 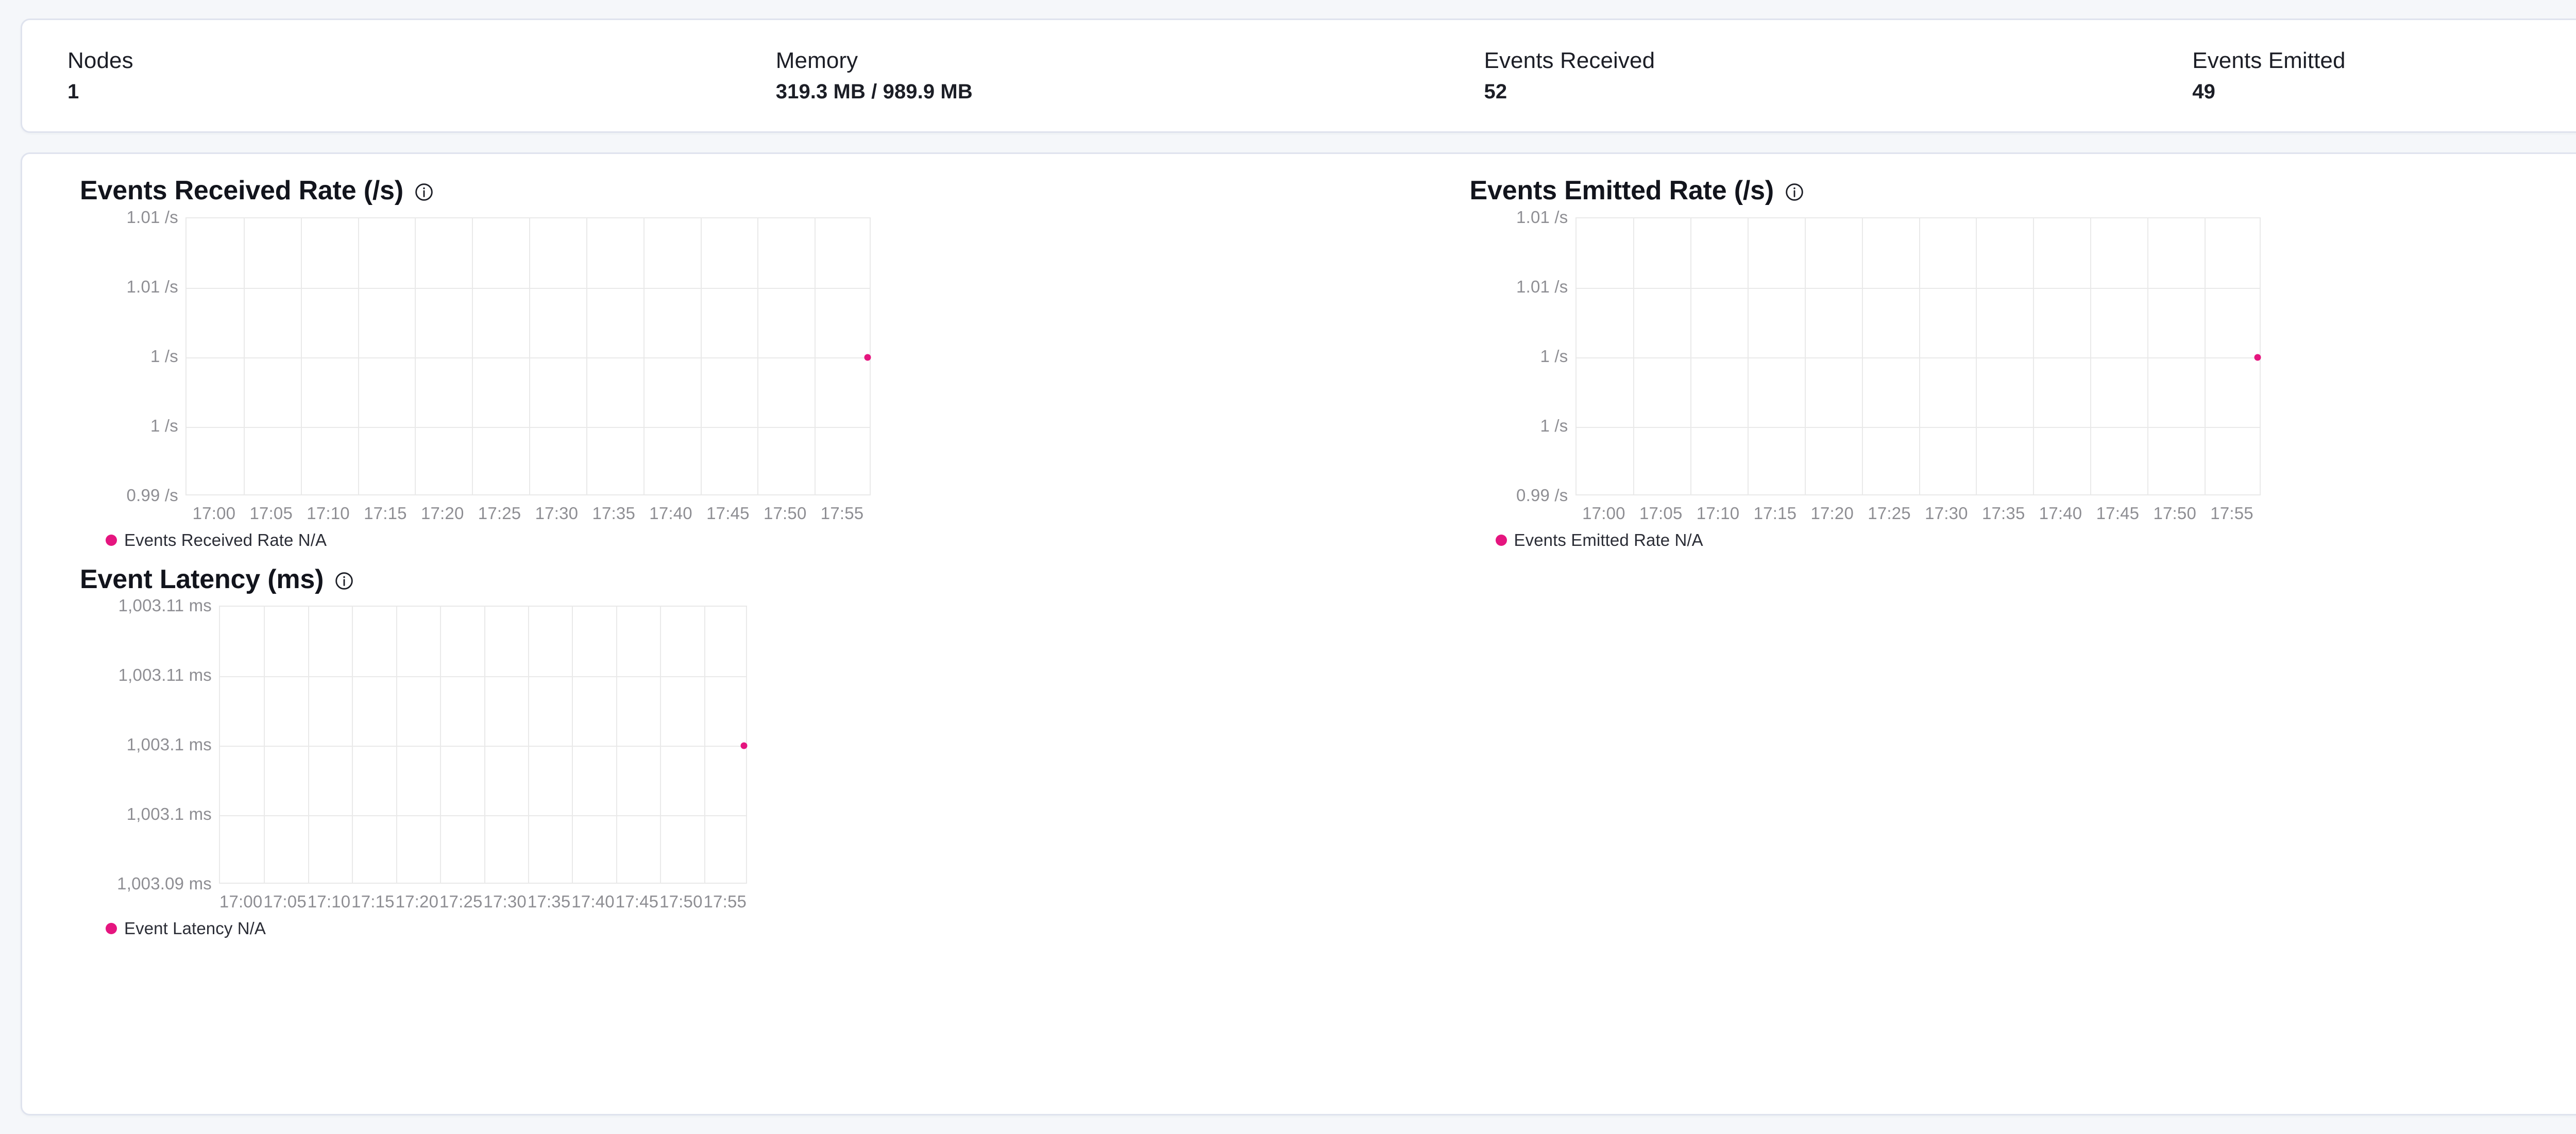 I want to click on chart-header: Events Emitted Rate (/s), so click(x=2007, y=191).